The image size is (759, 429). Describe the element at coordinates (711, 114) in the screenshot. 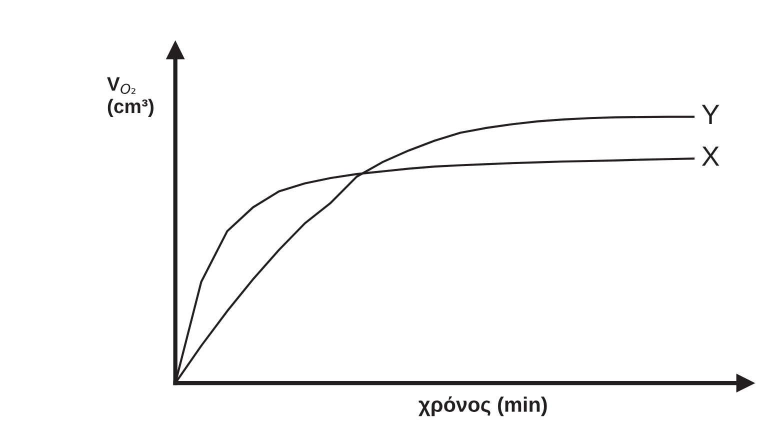

I see `series-label: Y` at that location.